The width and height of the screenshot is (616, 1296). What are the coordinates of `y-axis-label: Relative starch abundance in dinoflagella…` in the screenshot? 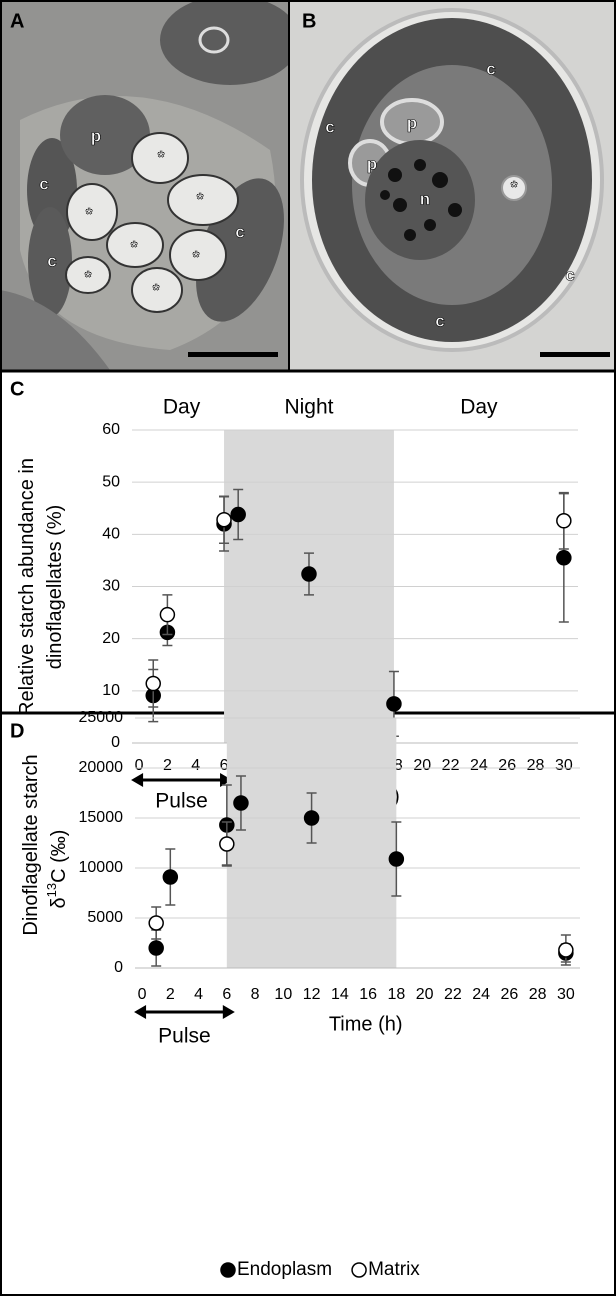 It's located at (41, 587).